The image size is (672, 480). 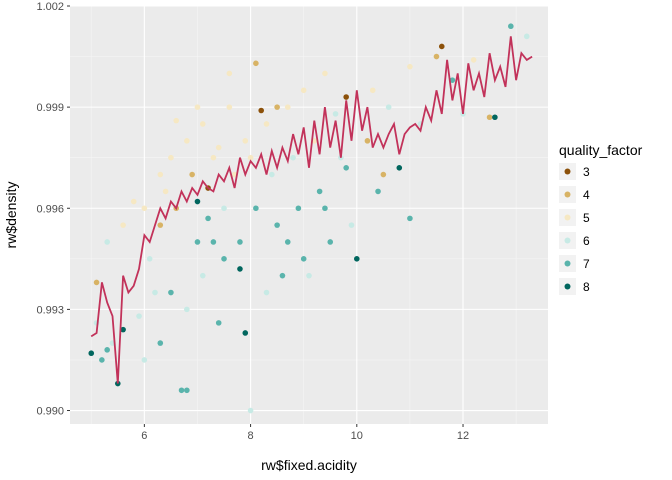 What do you see at coordinates (601, 150) in the screenshot?
I see `legend-title: quality_factor` at bounding box center [601, 150].